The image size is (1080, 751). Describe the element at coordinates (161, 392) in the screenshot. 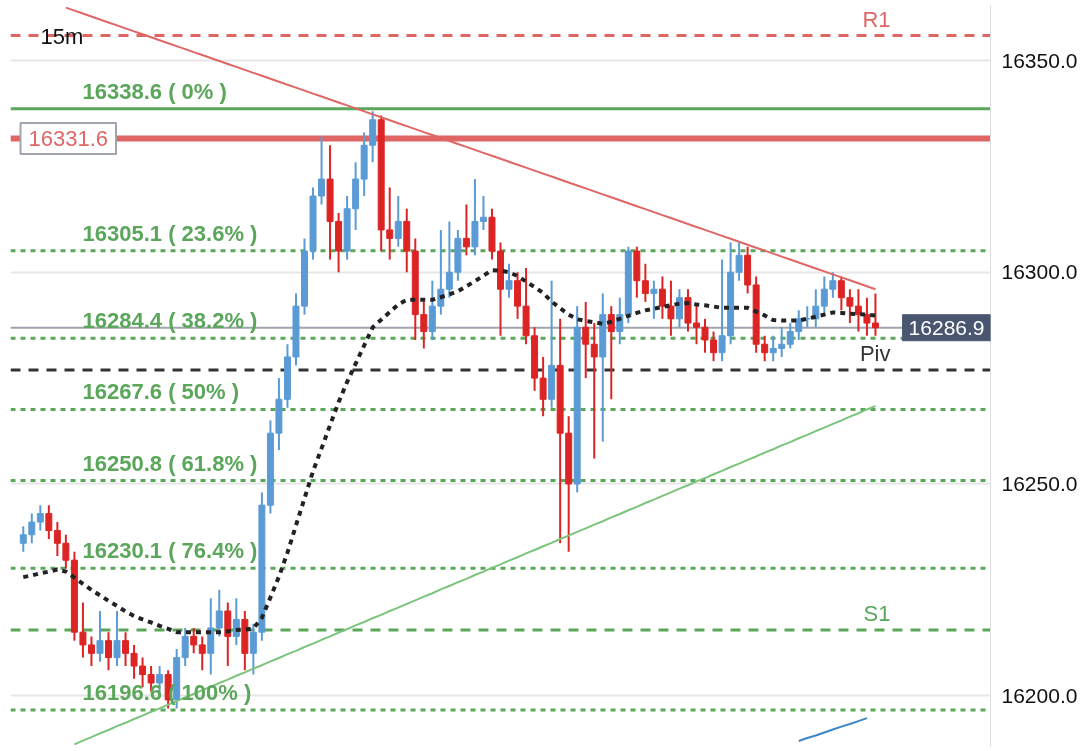

I see `ref-line-label: 16267.6 ( 50% )` at that location.